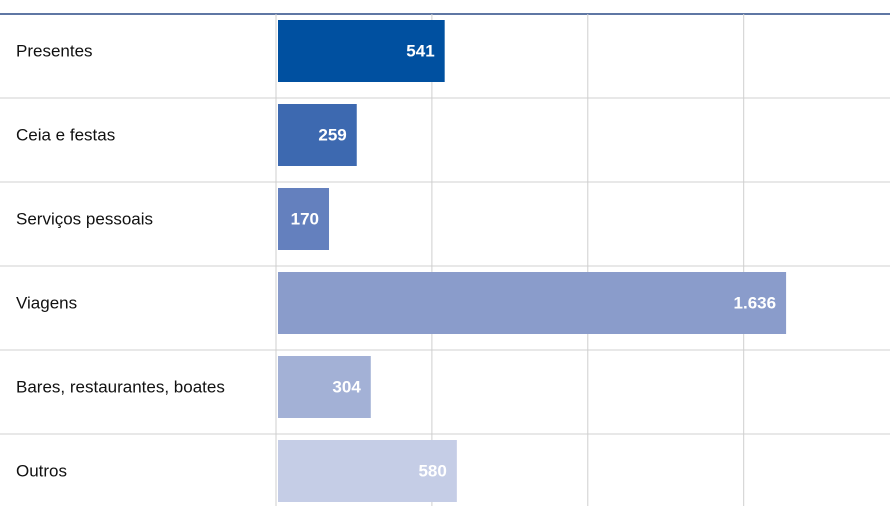 Image resolution: width=890 pixels, height=506 pixels. Describe the element at coordinates (332, 134) in the screenshot. I see `value-label: 259` at that location.